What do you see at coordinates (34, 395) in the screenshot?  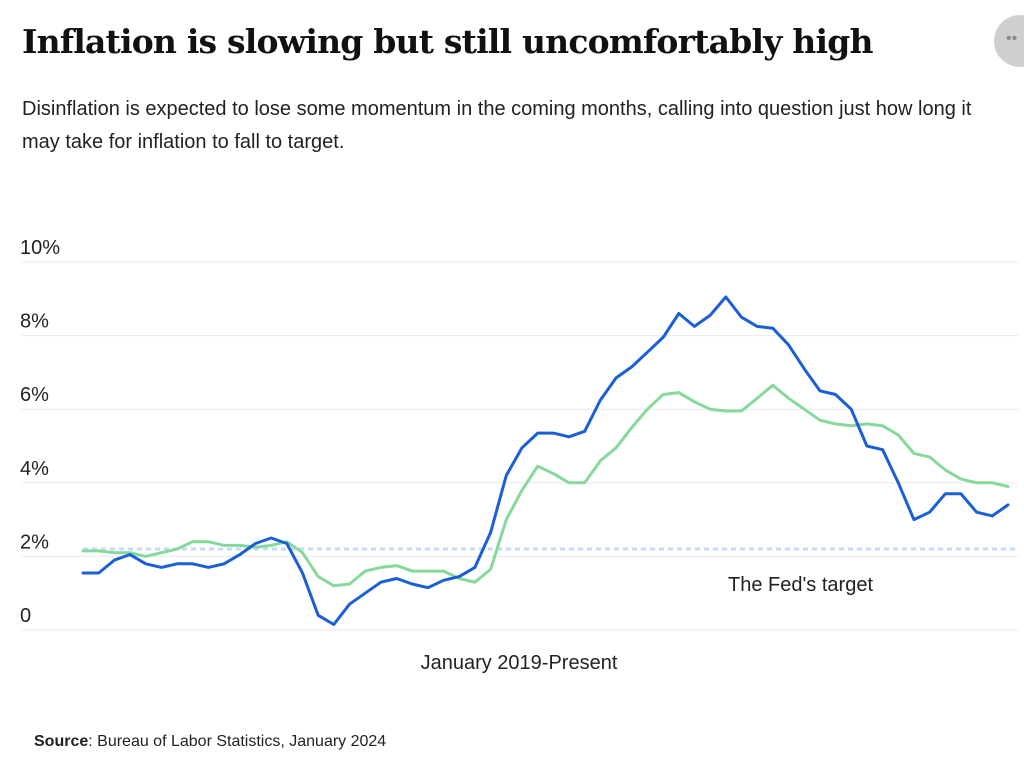 I see `y-tick-label: 6%` at bounding box center [34, 395].